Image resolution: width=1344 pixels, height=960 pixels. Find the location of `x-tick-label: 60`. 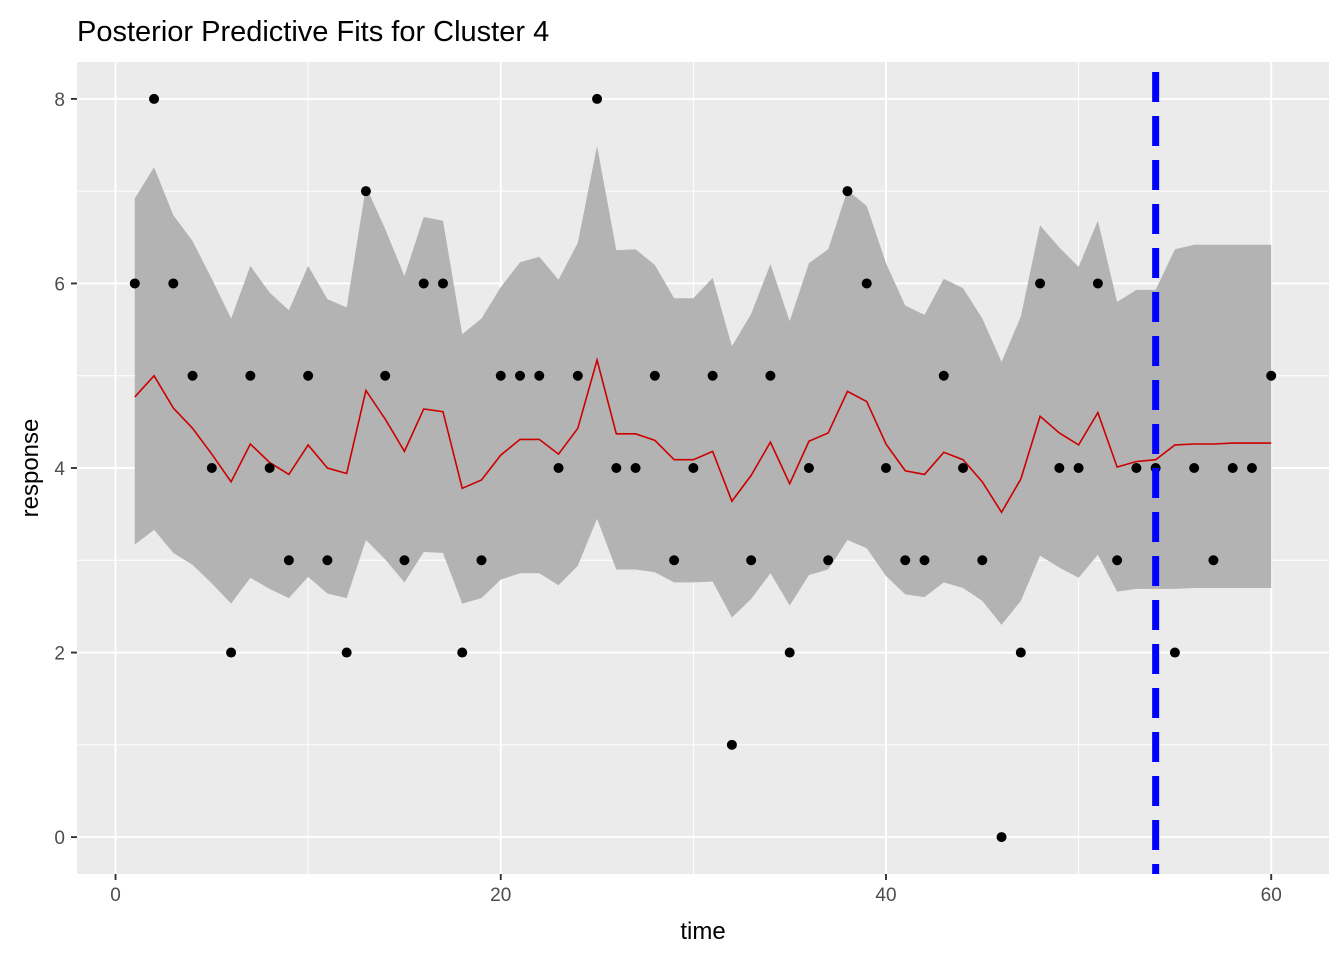

x-tick-label: 60 is located at coordinates (1271, 895).